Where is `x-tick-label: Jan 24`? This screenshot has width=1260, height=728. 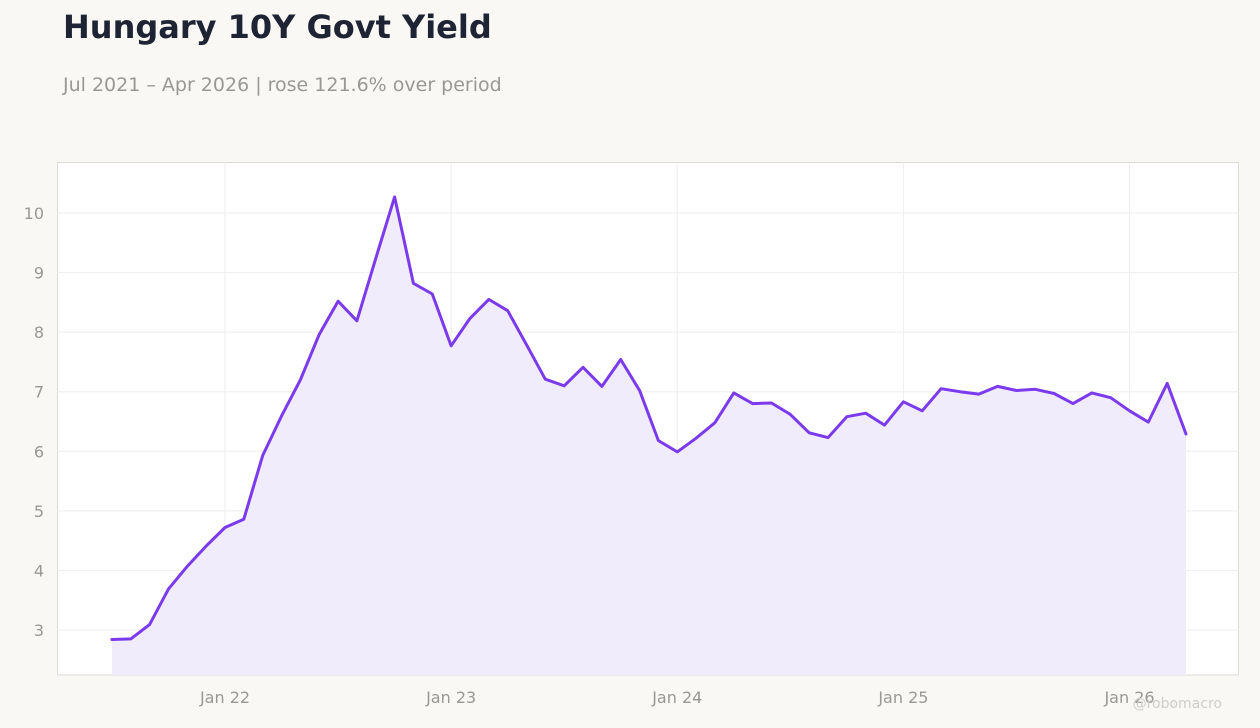
x-tick-label: Jan 24 is located at coordinates (676, 697).